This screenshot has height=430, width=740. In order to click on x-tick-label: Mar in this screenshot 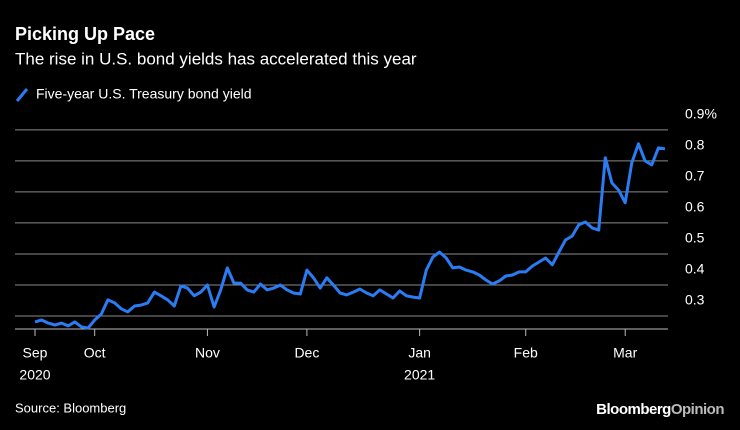, I will do `click(625, 353)`.